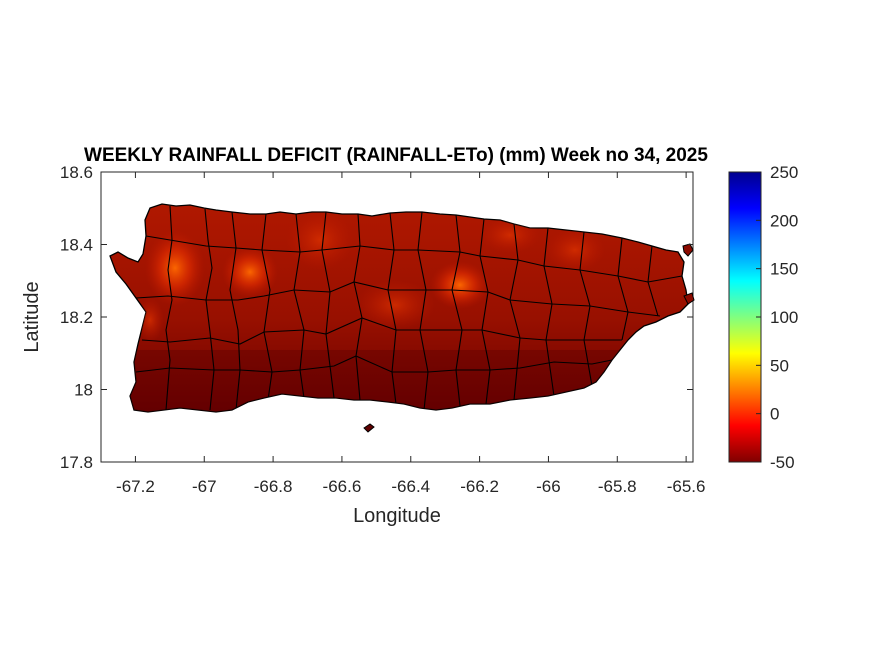 The image size is (875, 656). Describe the element at coordinates (784, 172) in the screenshot. I see `colorbar-tick-label: 250` at that location.